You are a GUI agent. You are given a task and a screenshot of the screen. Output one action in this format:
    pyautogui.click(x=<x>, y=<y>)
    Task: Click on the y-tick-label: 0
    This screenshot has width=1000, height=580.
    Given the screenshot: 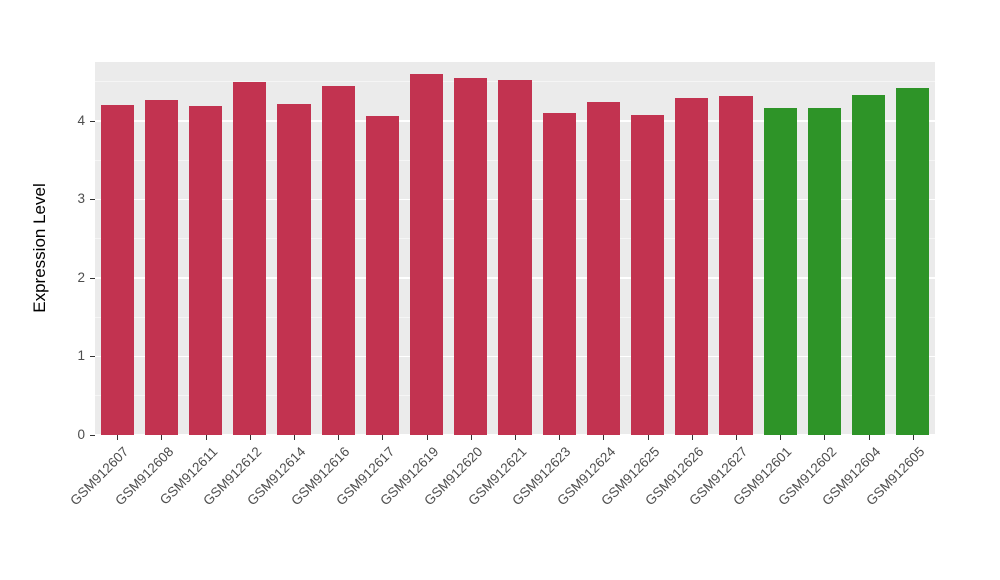 What is the action you would take?
    pyautogui.click(x=81, y=434)
    